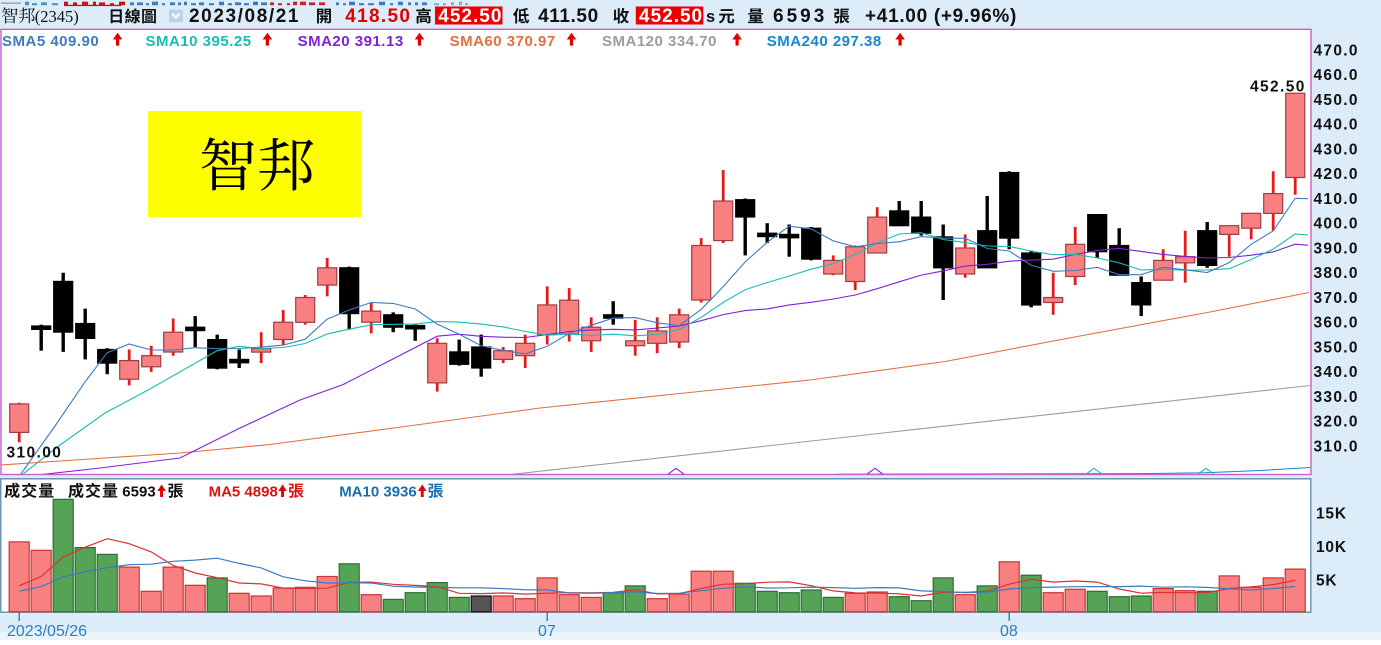 This screenshot has height=645, width=1381. Describe the element at coordinates (1336, 50) in the screenshot. I see `svg-text: 470.0` at that location.